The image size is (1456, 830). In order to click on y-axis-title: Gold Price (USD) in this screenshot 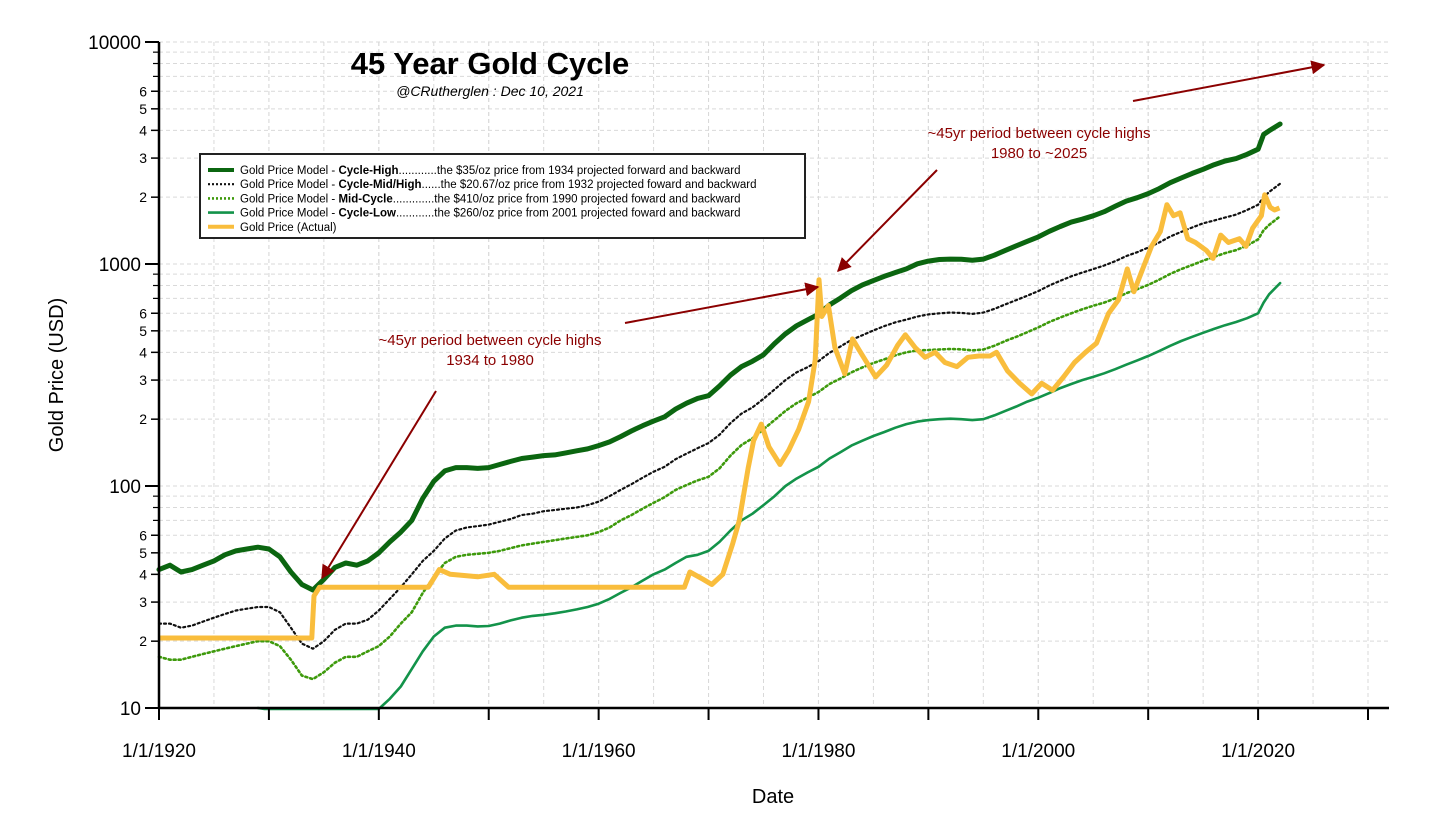, I will do `click(57, 375)`.